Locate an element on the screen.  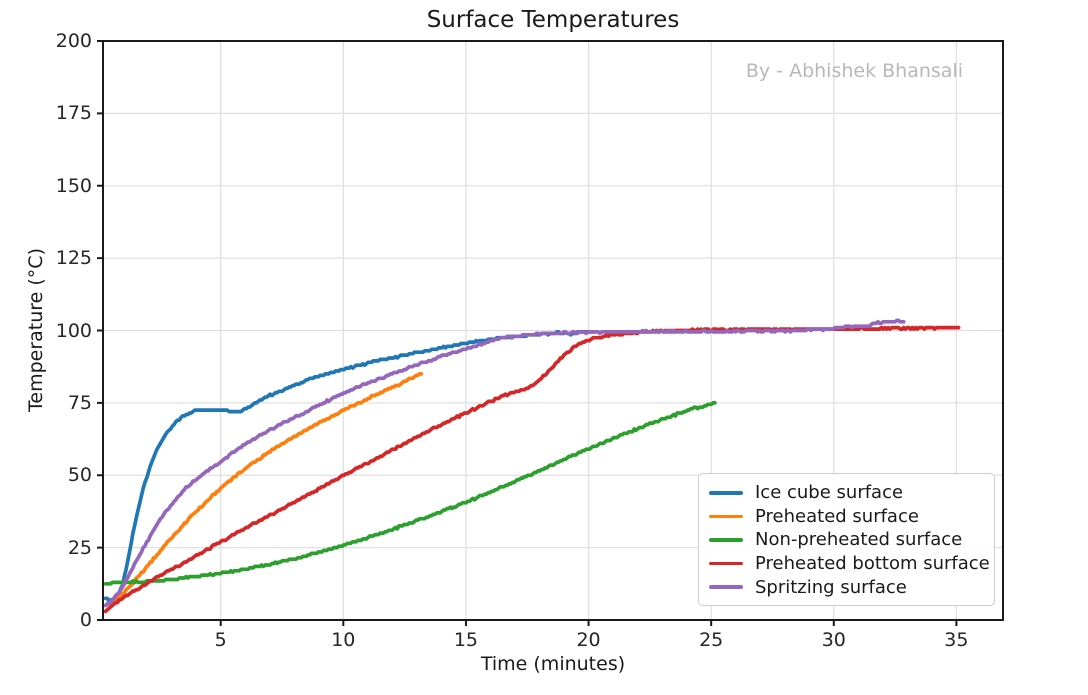
y-tick-label: 50 is located at coordinates (79, 475).